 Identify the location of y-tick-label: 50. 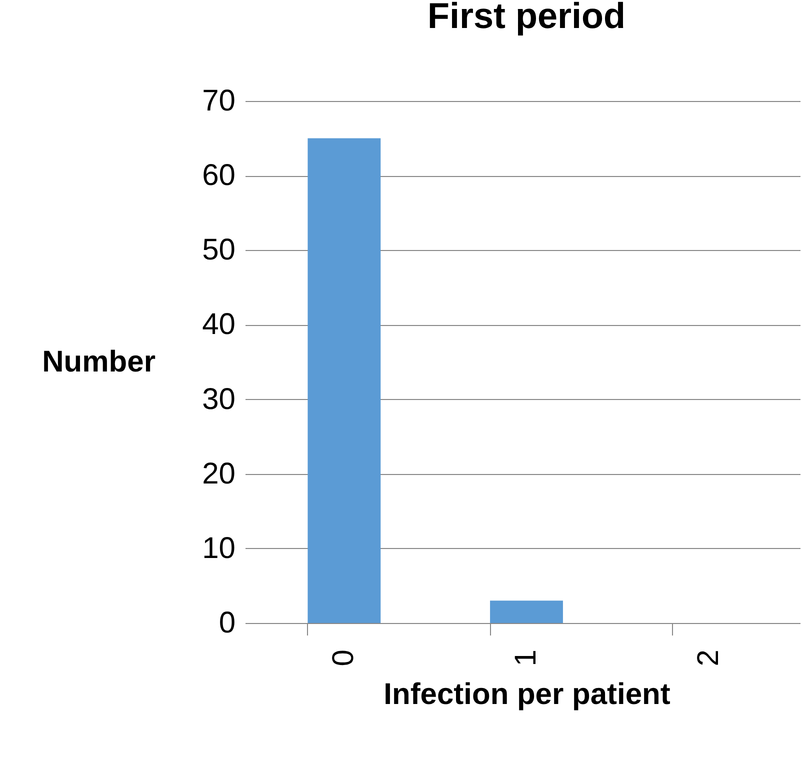
(219, 250).